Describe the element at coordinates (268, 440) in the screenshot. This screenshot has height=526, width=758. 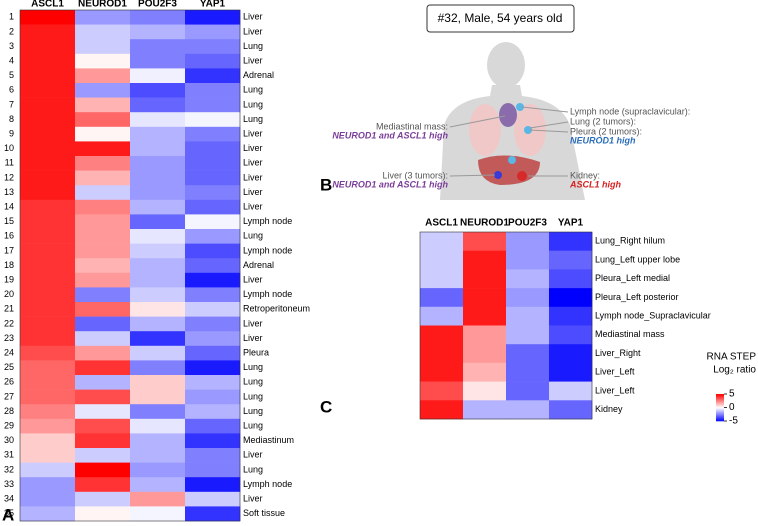
I see `row-label: Mediastinum` at that location.